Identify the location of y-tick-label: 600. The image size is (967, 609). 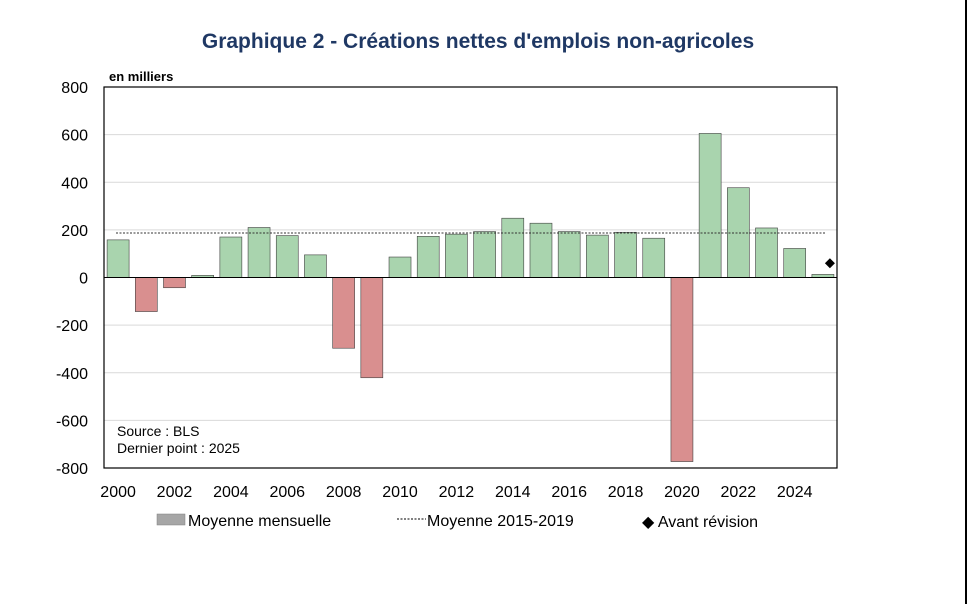
(74, 136).